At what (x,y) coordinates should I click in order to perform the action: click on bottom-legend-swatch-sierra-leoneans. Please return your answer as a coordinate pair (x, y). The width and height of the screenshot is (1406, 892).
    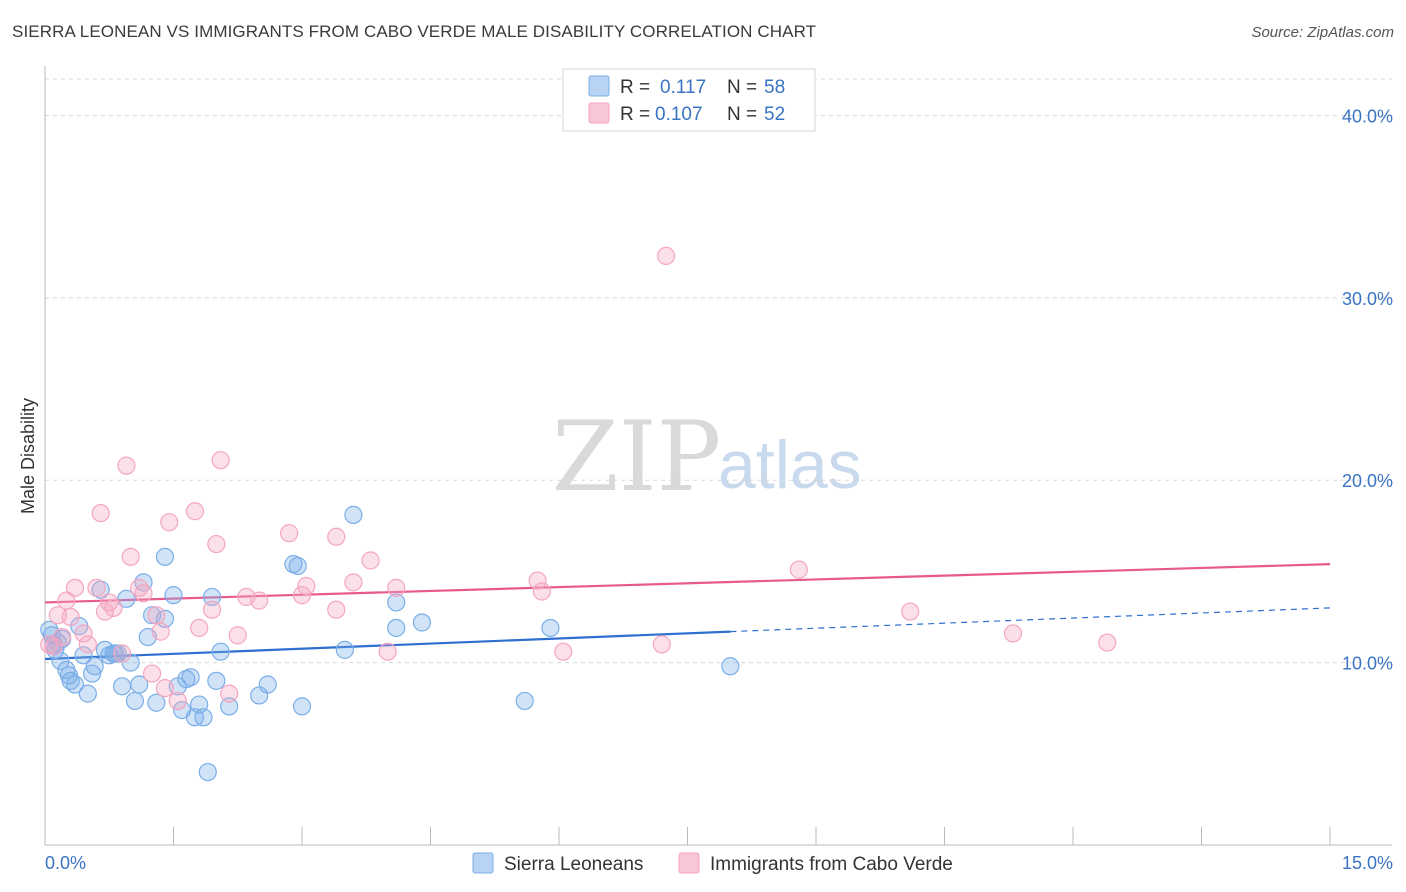
    Looking at the image, I should click on (483, 863).